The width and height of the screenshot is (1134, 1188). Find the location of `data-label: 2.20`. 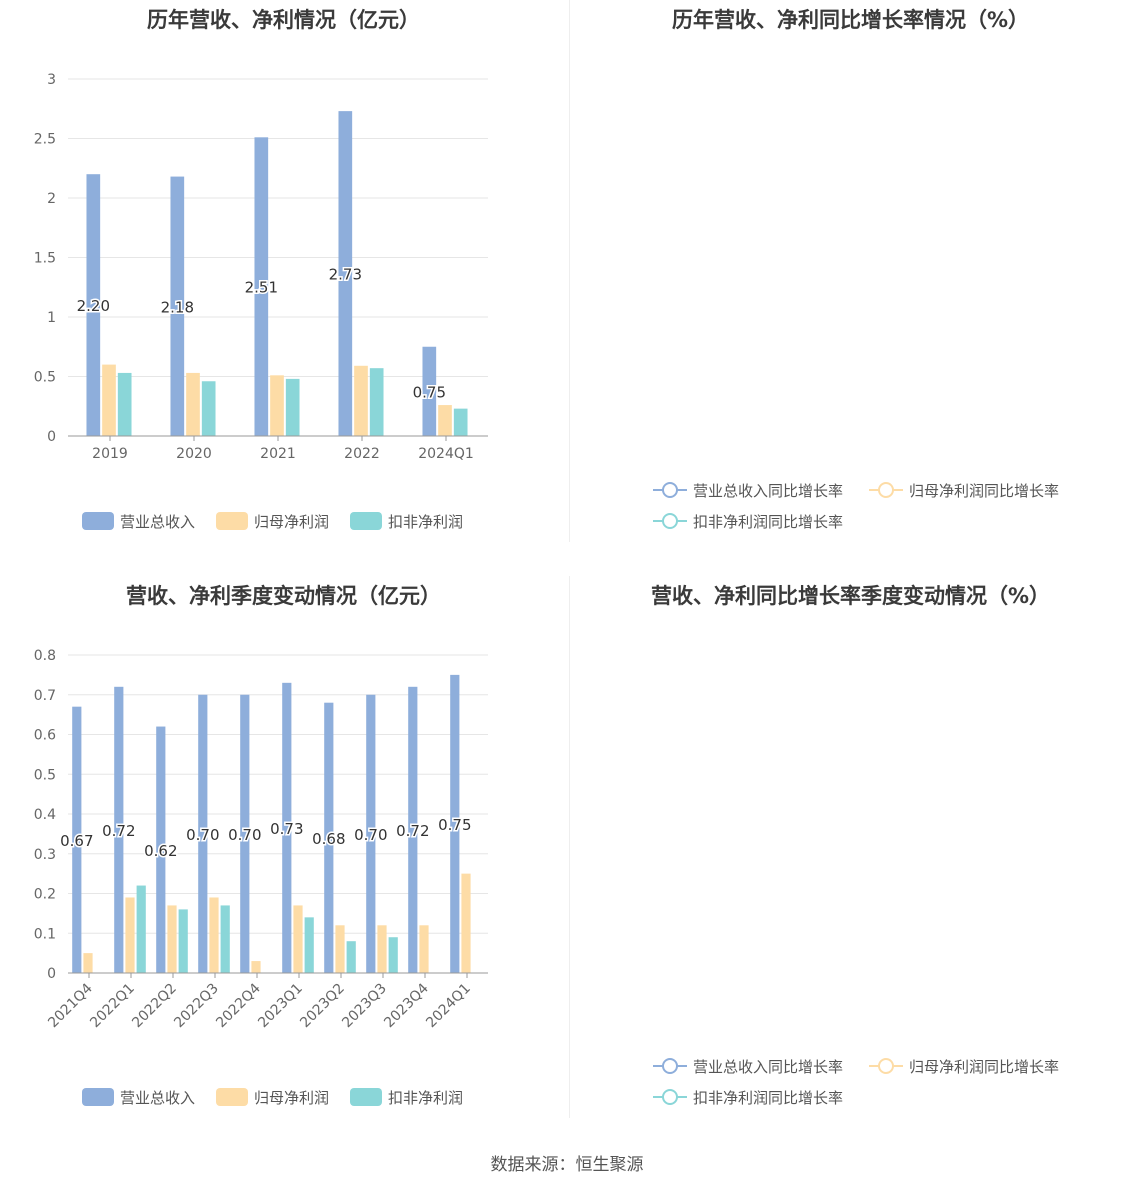

data-label: 2.20 is located at coordinates (93, 306).